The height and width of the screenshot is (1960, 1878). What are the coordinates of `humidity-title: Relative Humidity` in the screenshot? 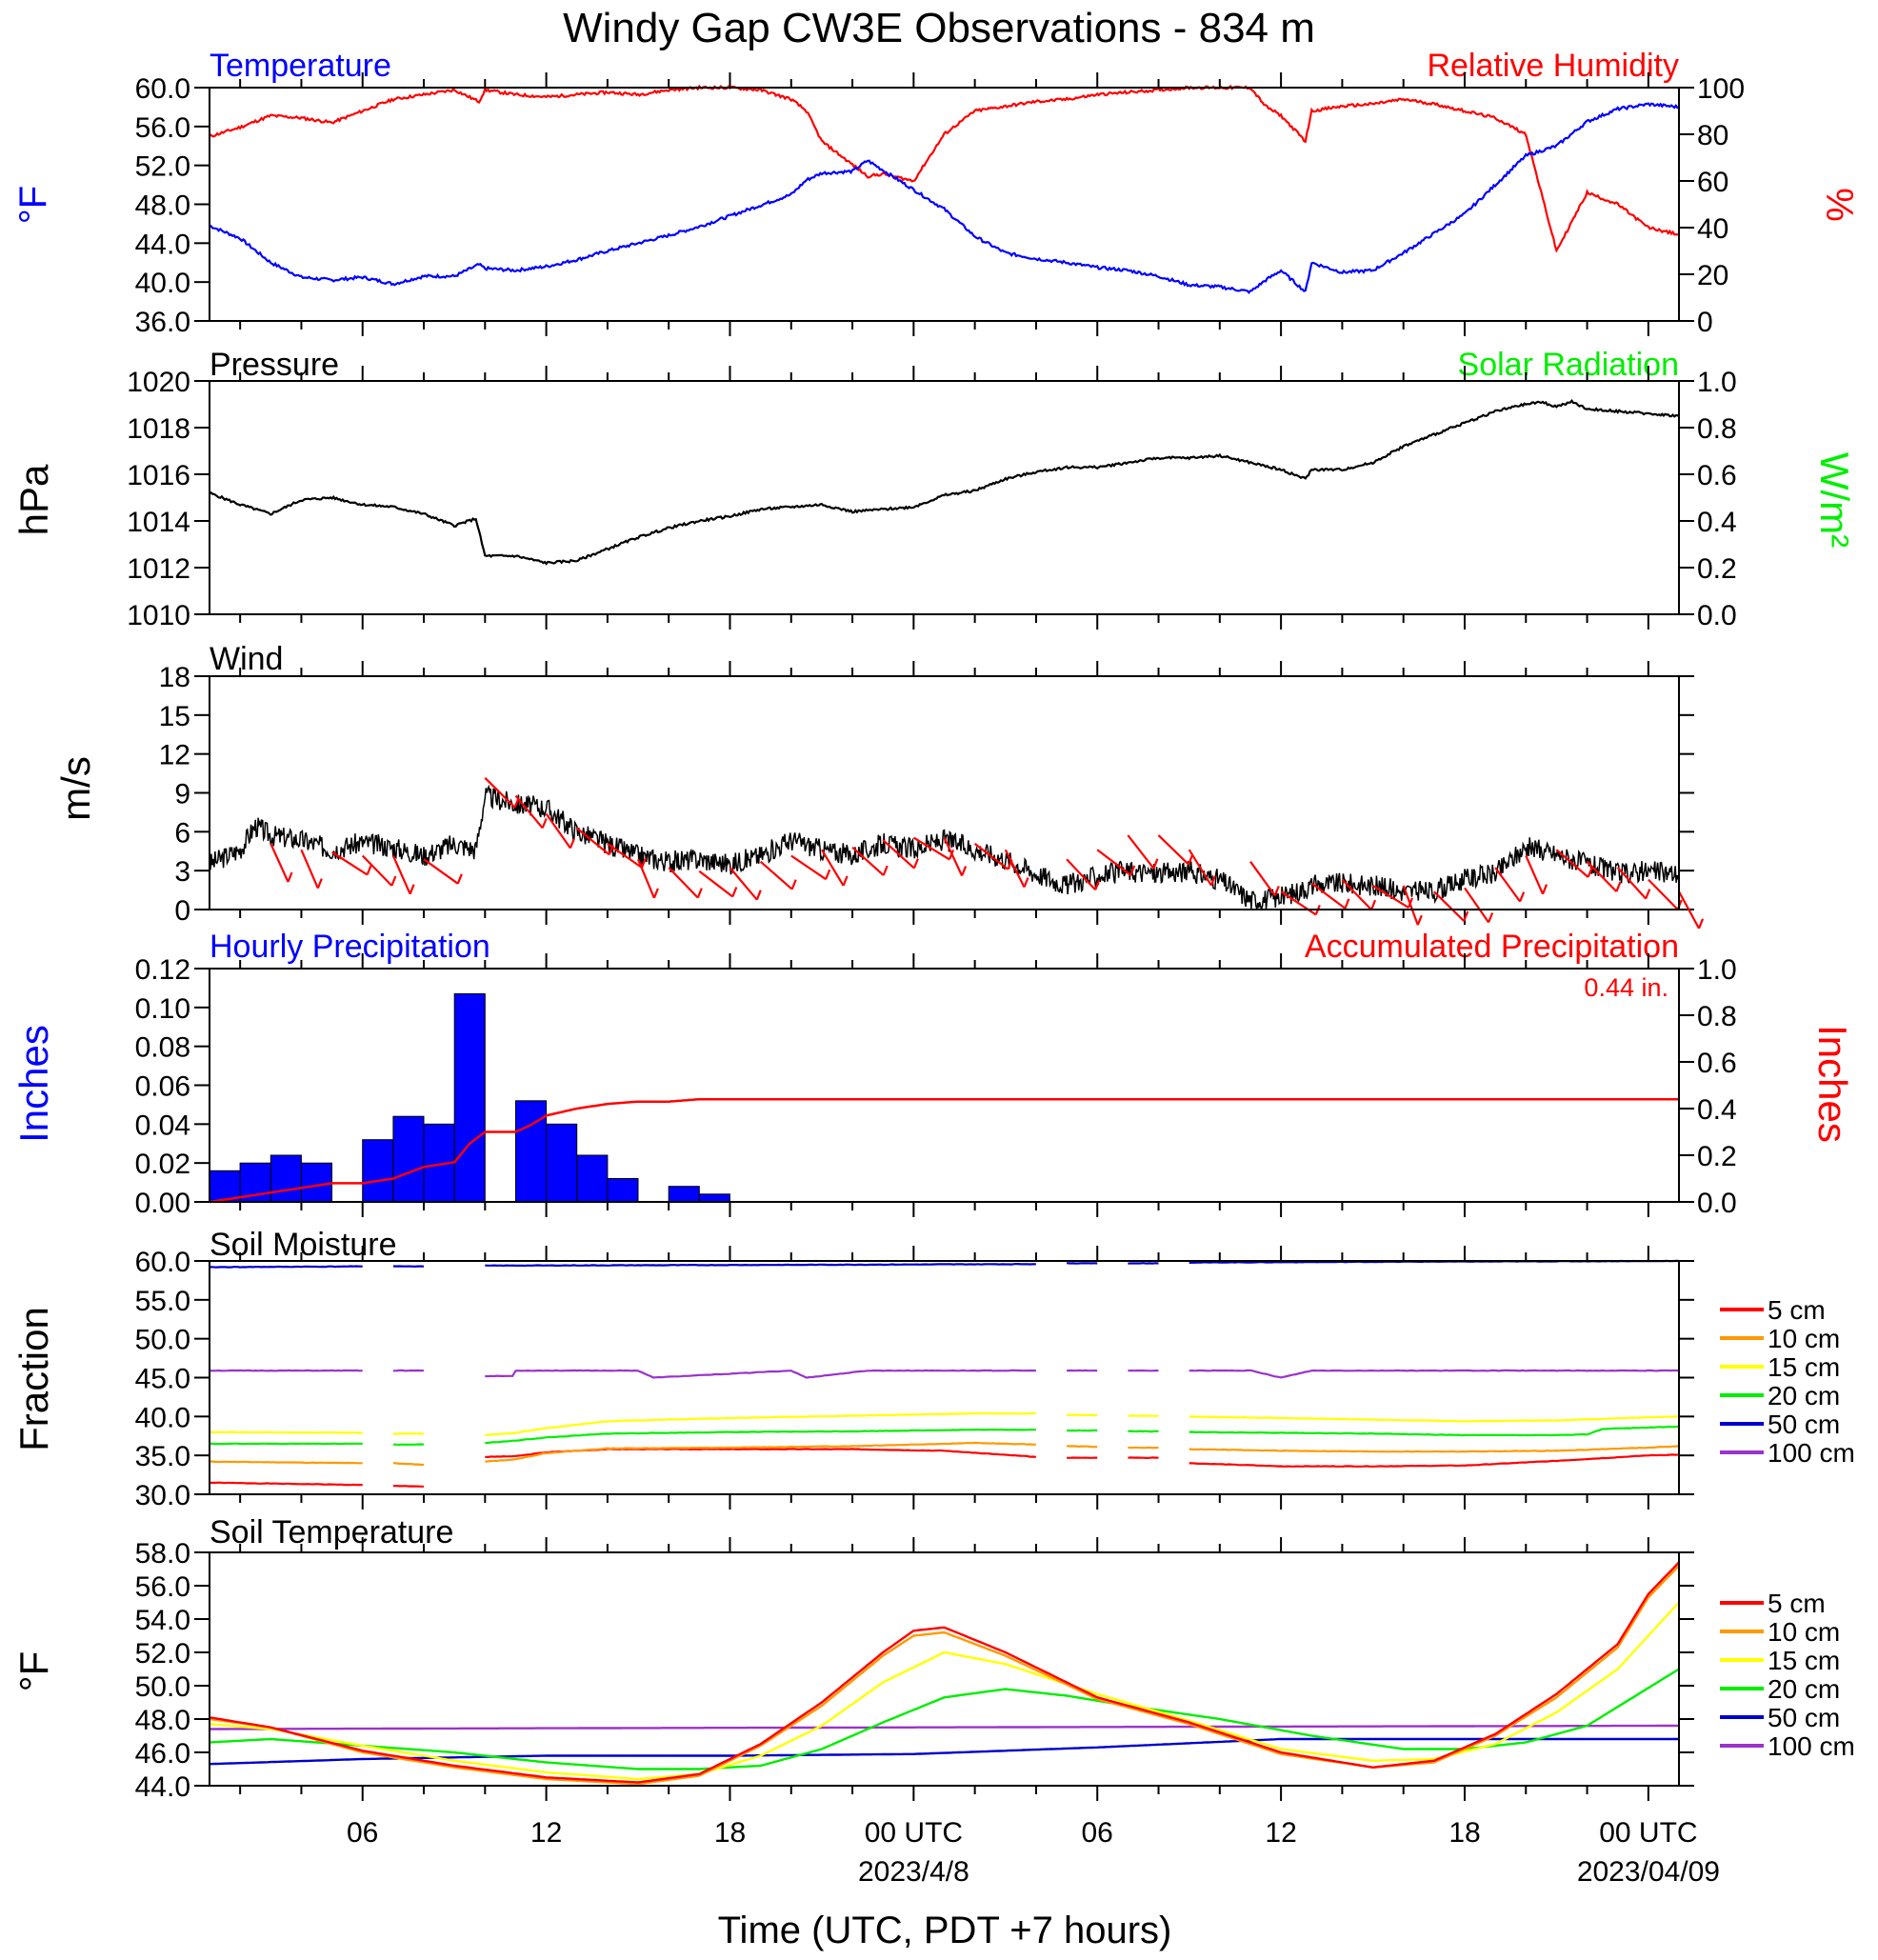 It's located at (1553, 66).